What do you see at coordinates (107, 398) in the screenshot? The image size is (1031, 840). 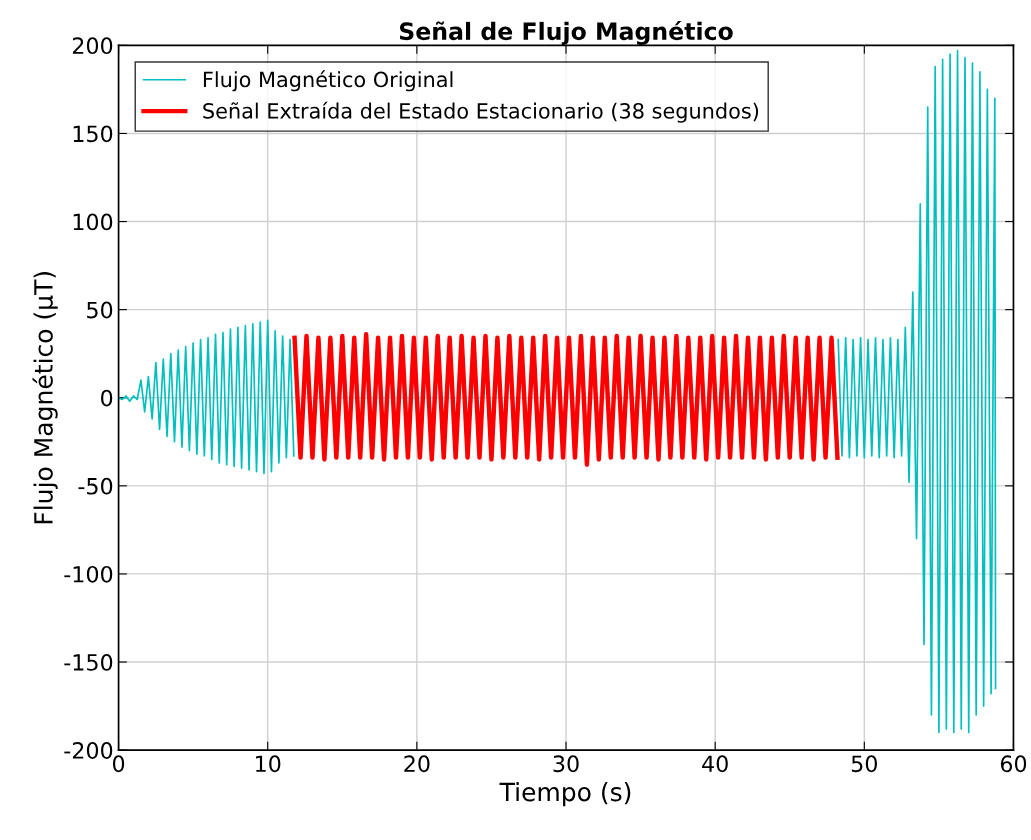 I see `y-tick-label: 0` at bounding box center [107, 398].